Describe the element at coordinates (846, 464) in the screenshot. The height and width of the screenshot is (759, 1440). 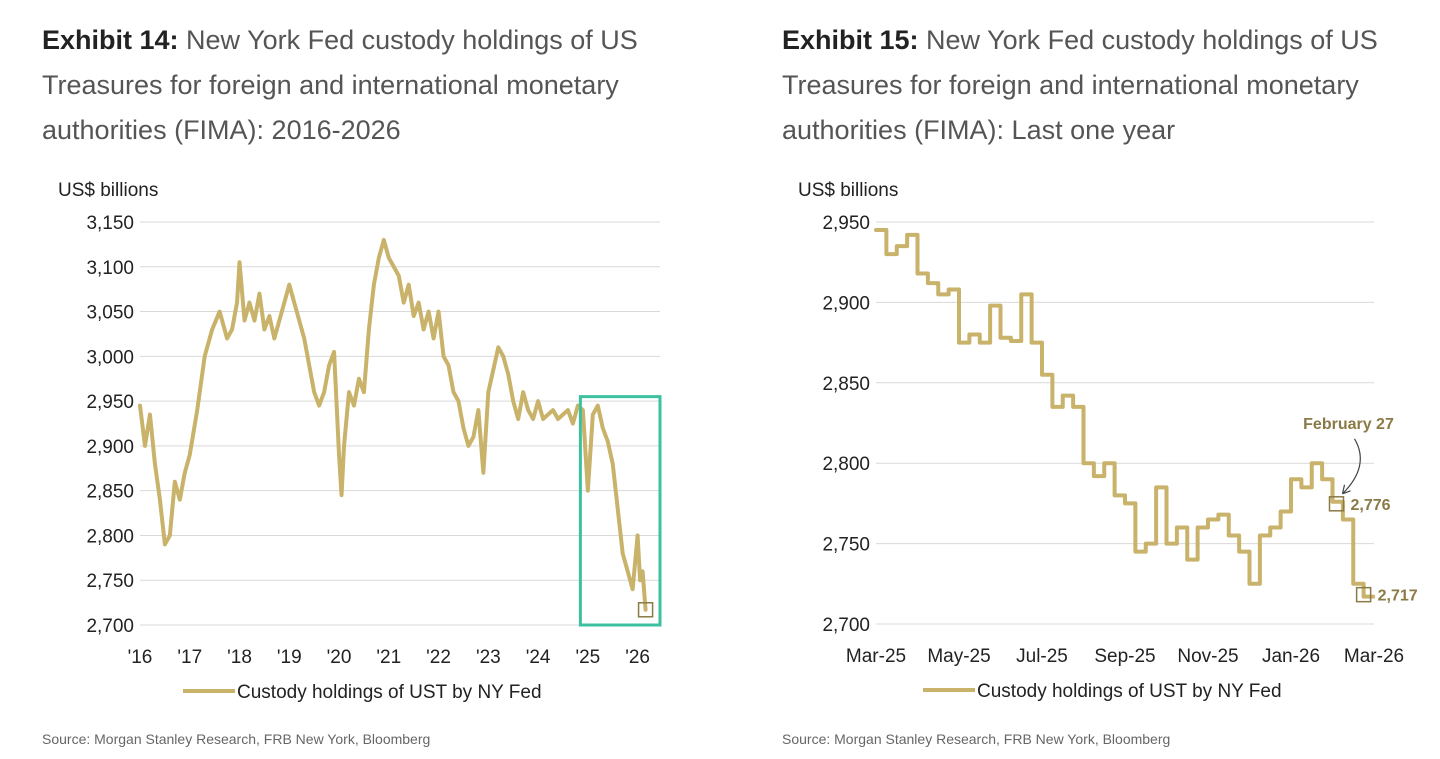
I see `exhibit-15-y-tick: 2,800` at that location.